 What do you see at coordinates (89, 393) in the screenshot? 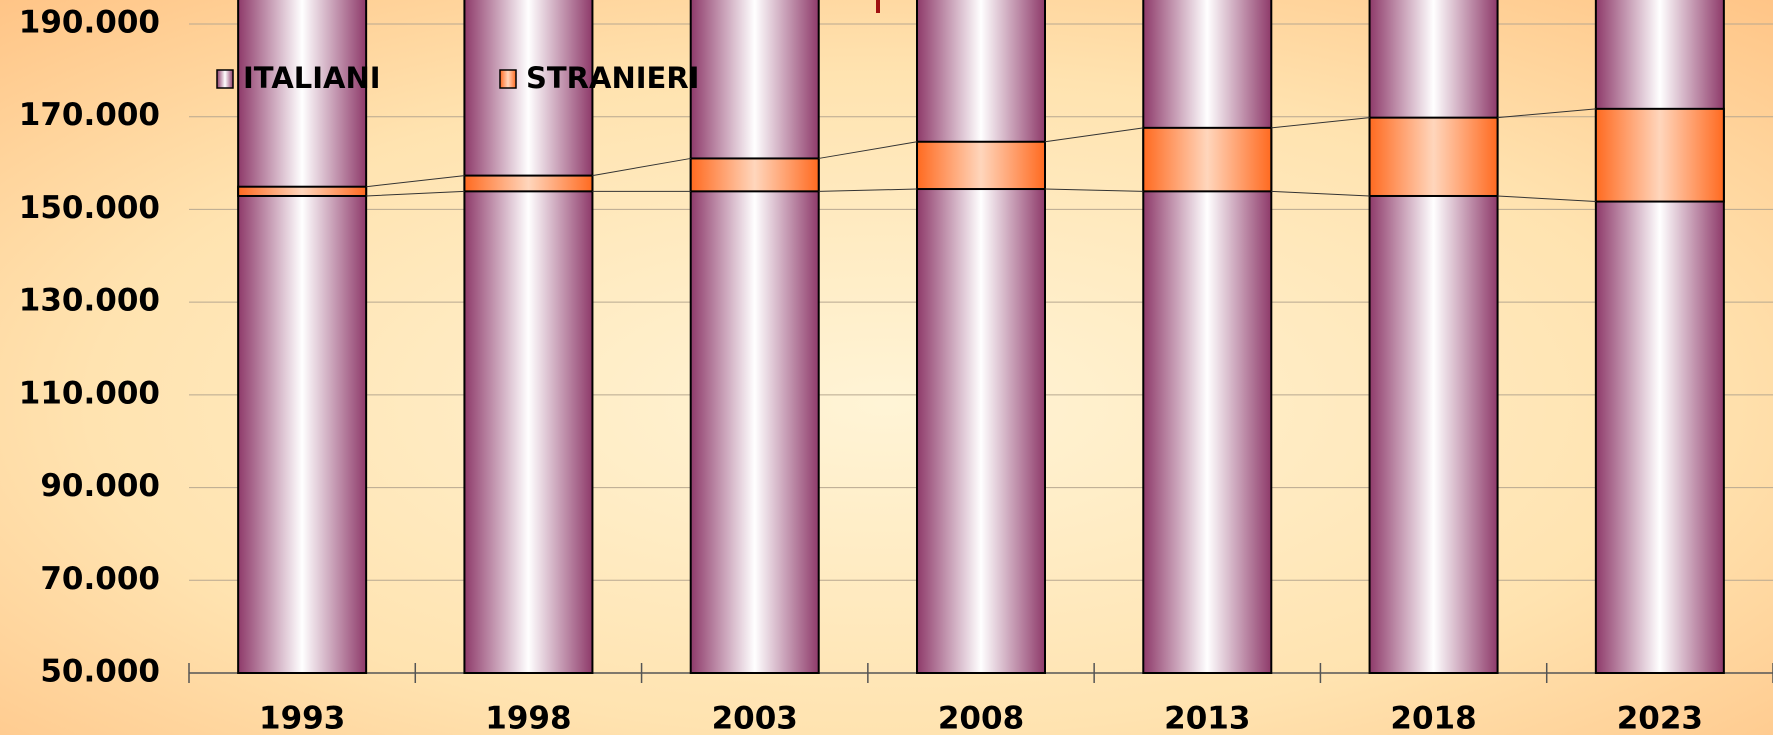
I see `y-tick-label: 110.000` at bounding box center [89, 393].